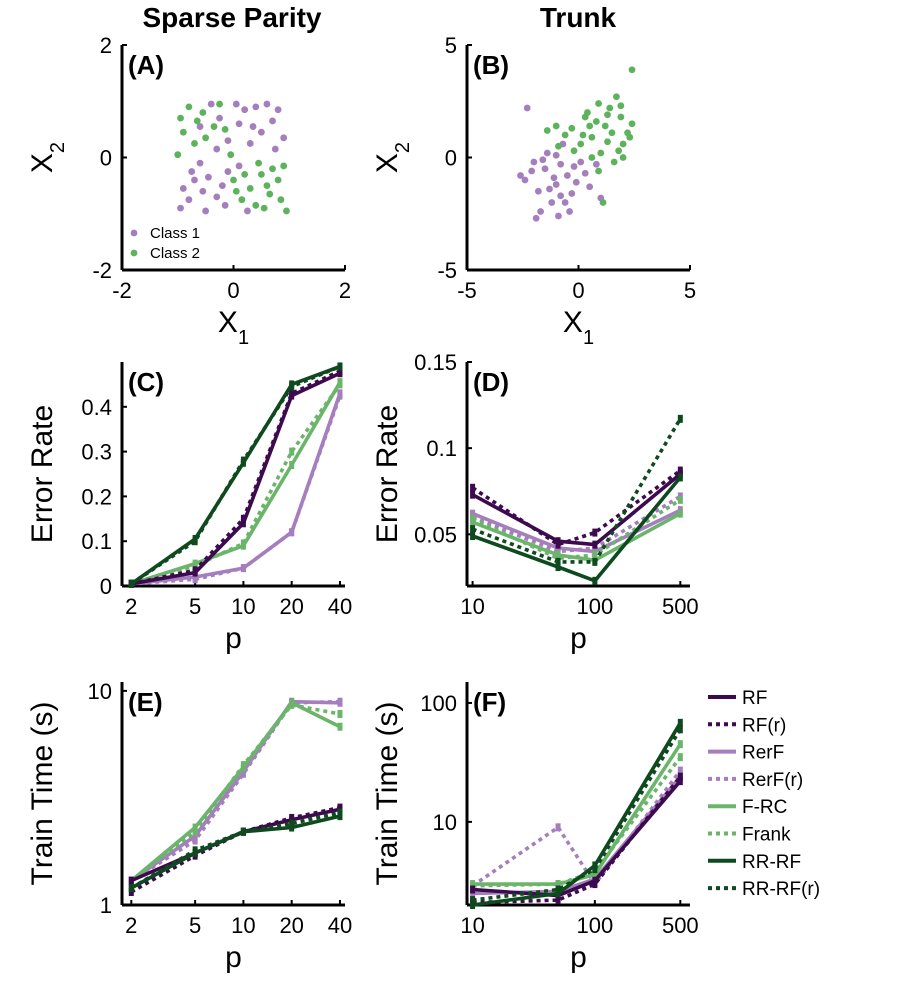 This screenshot has width=900, height=990. What do you see at coordinates (491, 65) in the screenshot?
I see `panel-label: (B)` at bounding box center [491, 65].